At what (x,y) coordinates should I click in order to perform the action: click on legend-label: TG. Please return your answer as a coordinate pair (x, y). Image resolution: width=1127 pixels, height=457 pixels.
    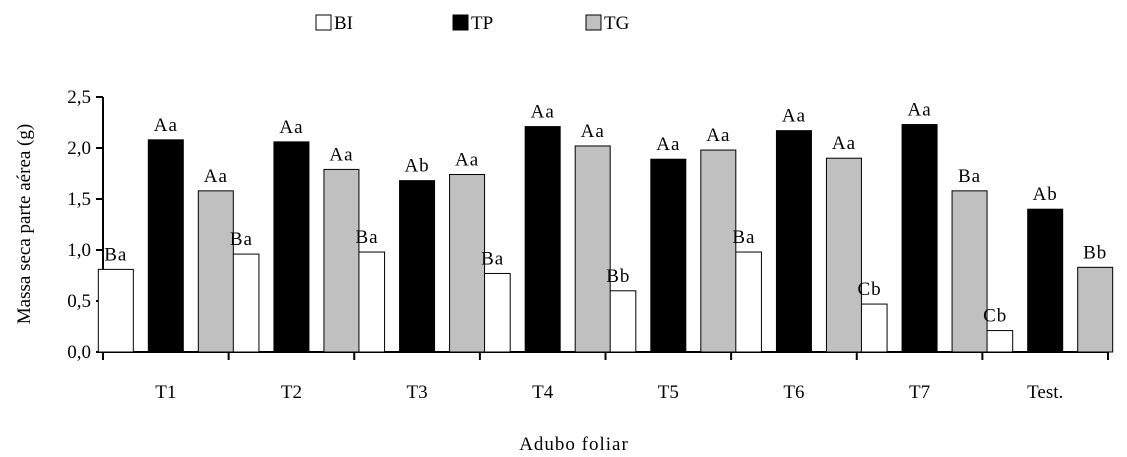
    Looking at the image, I should click on (617, 23).